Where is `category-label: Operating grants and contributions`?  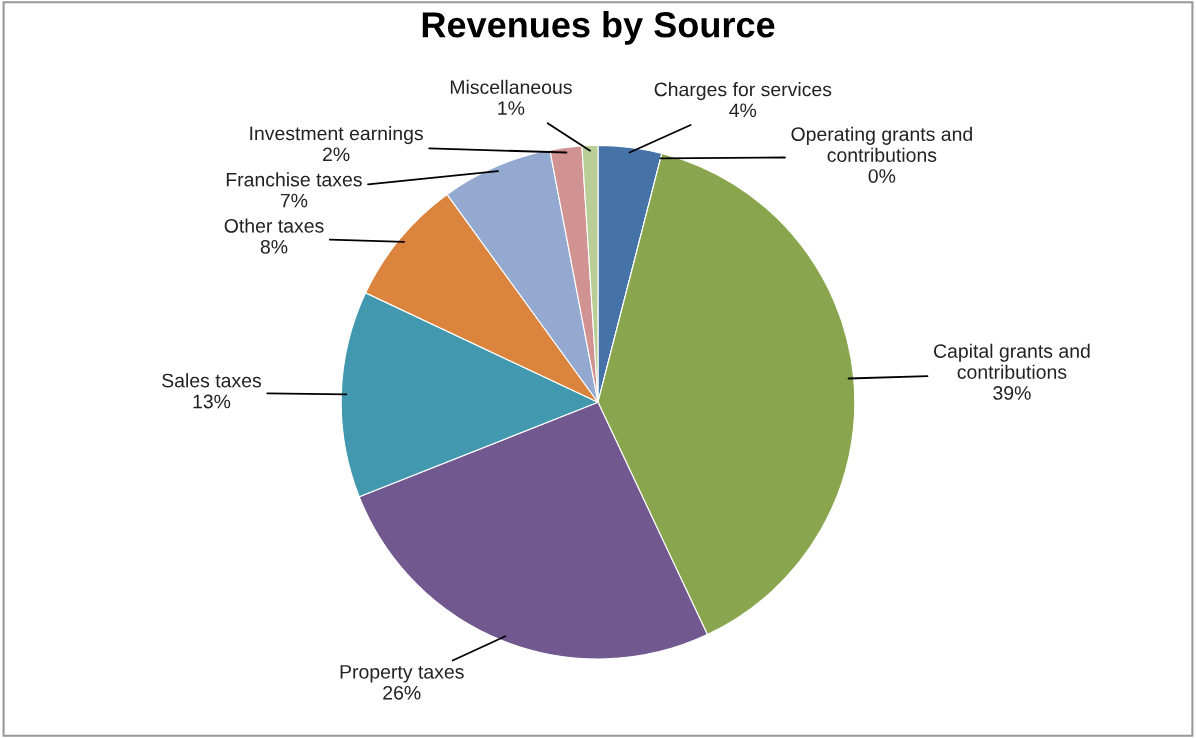
category-label: Operating grants and contributions is located at coordinates (881, 144).